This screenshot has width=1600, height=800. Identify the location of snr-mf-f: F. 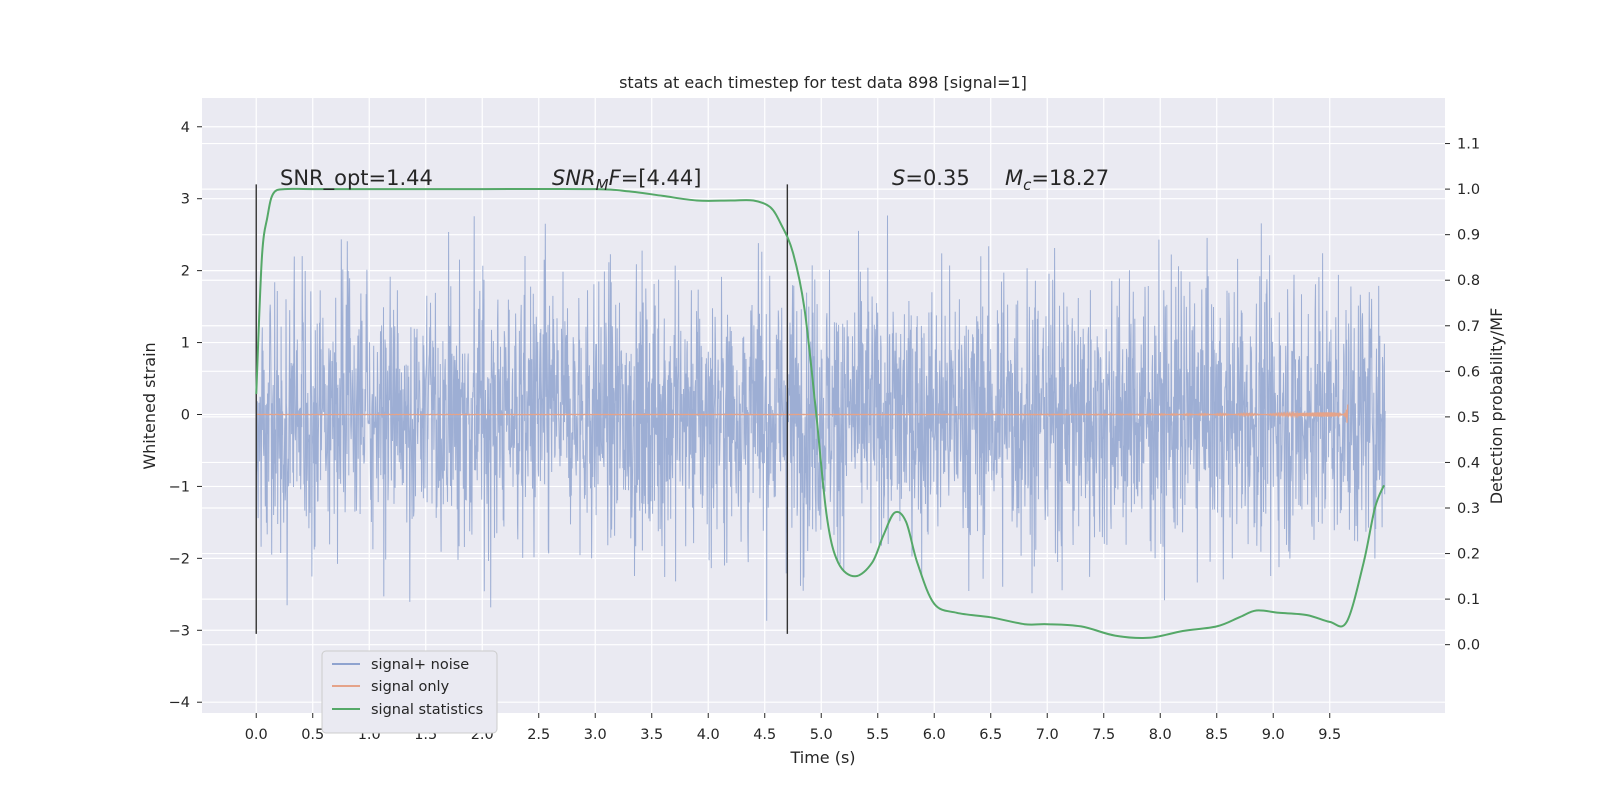
(615, 178).